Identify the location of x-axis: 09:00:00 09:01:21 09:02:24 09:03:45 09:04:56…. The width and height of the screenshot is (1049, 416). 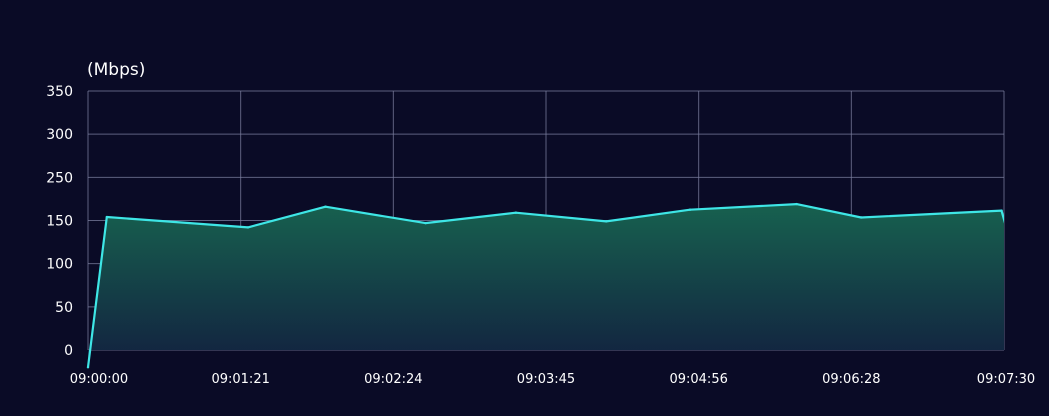
(552, 379).